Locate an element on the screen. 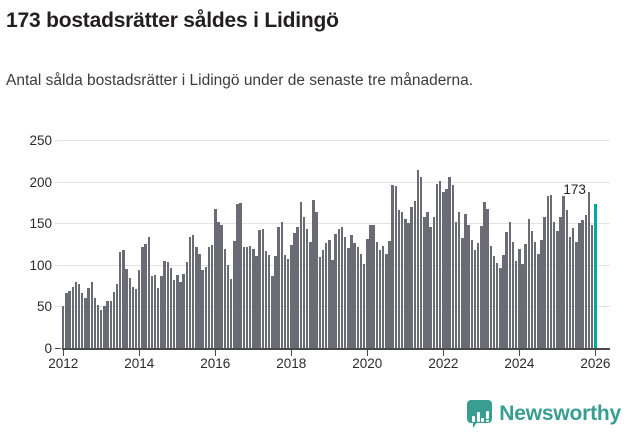  x-axis-tick-label: 2024 is located at coordinates (519, 363).